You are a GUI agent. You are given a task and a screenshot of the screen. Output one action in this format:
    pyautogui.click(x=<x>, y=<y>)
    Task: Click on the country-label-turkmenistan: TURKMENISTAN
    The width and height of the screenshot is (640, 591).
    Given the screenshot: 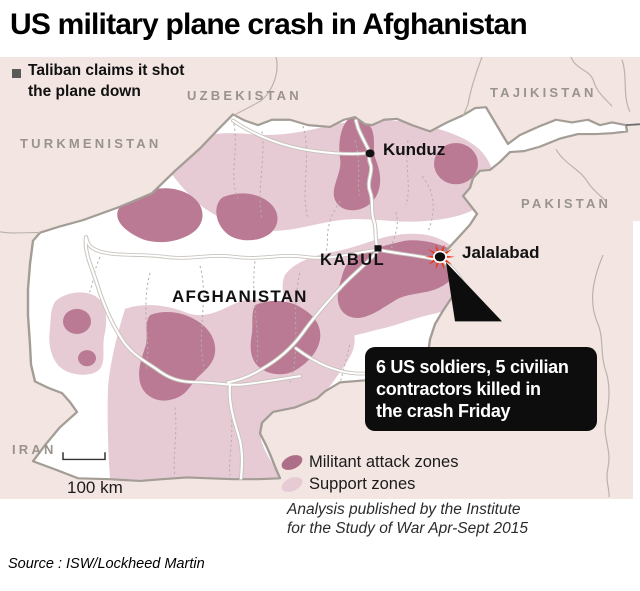 What is the action you would take?
    pyautogui.click(x=91, y=143)
    